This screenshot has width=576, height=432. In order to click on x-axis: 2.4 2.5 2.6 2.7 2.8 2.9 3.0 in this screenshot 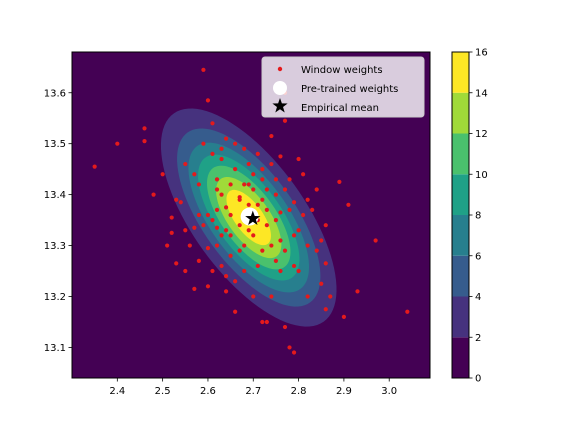, I will do `click(253, 387)`.